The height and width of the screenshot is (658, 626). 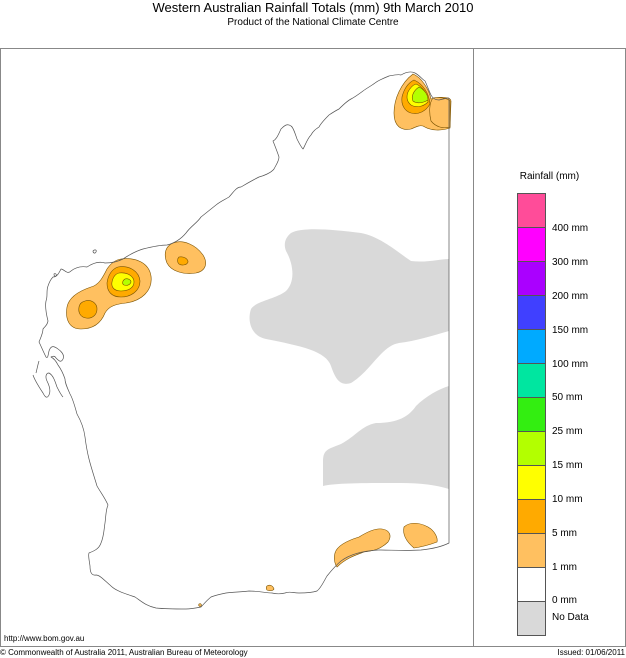 What do you see at coordinates (531, 211) in the screenshot?
I see `legend-swatch-400-plus` at bounding box center [531, 211].